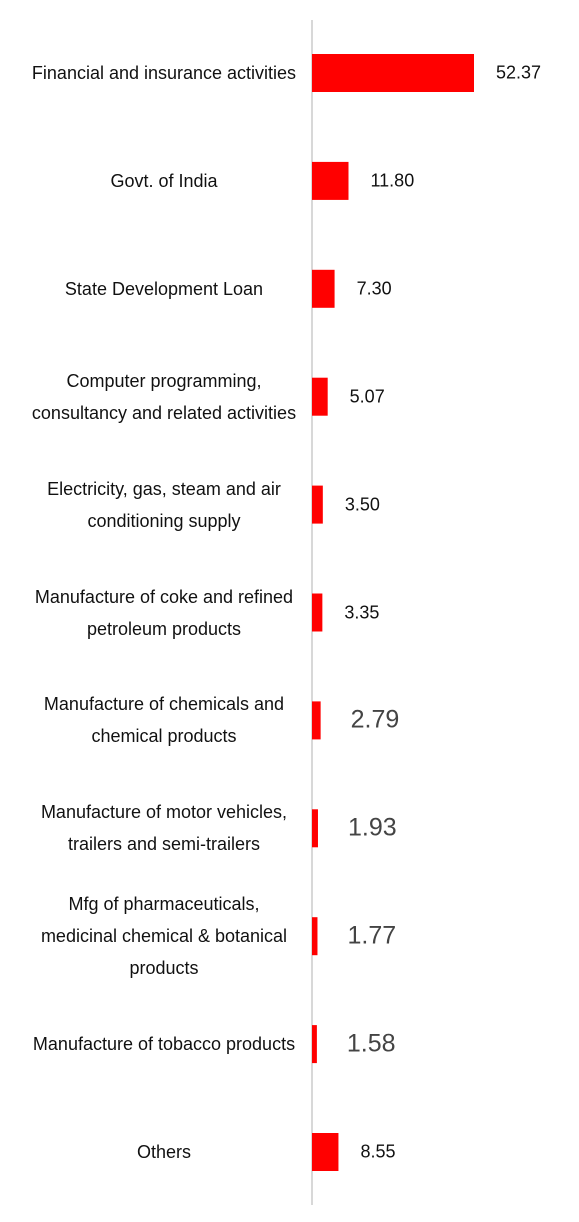  What do you see at coordinates (378, 1151) in the screenshot?
I see `value-label: 8.55` at bounding box center [378, 1151].